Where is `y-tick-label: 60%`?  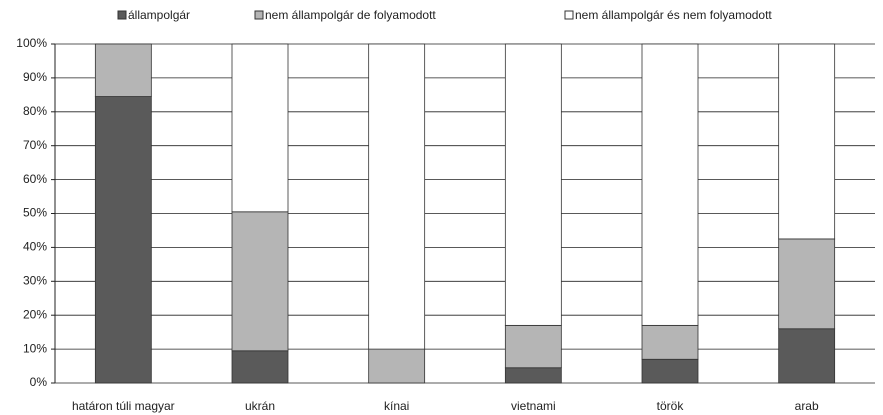
y-tick-label: 60% is located at coordinates (35, 179).